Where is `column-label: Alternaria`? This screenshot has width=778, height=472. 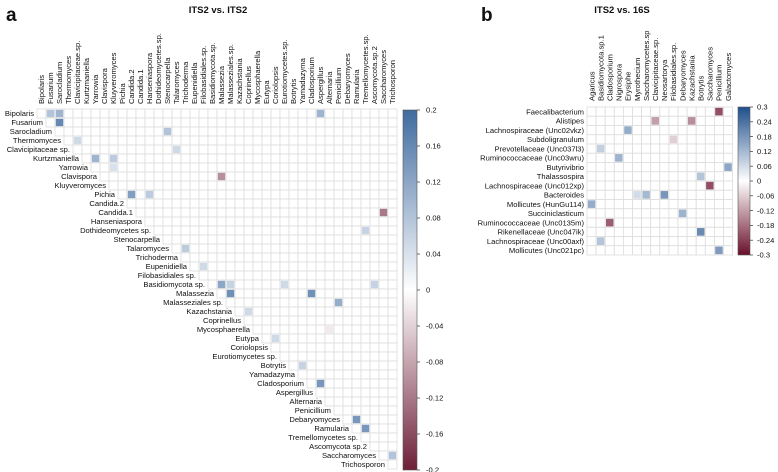
column-label: Alternaria is located at coordinates (329, 87).